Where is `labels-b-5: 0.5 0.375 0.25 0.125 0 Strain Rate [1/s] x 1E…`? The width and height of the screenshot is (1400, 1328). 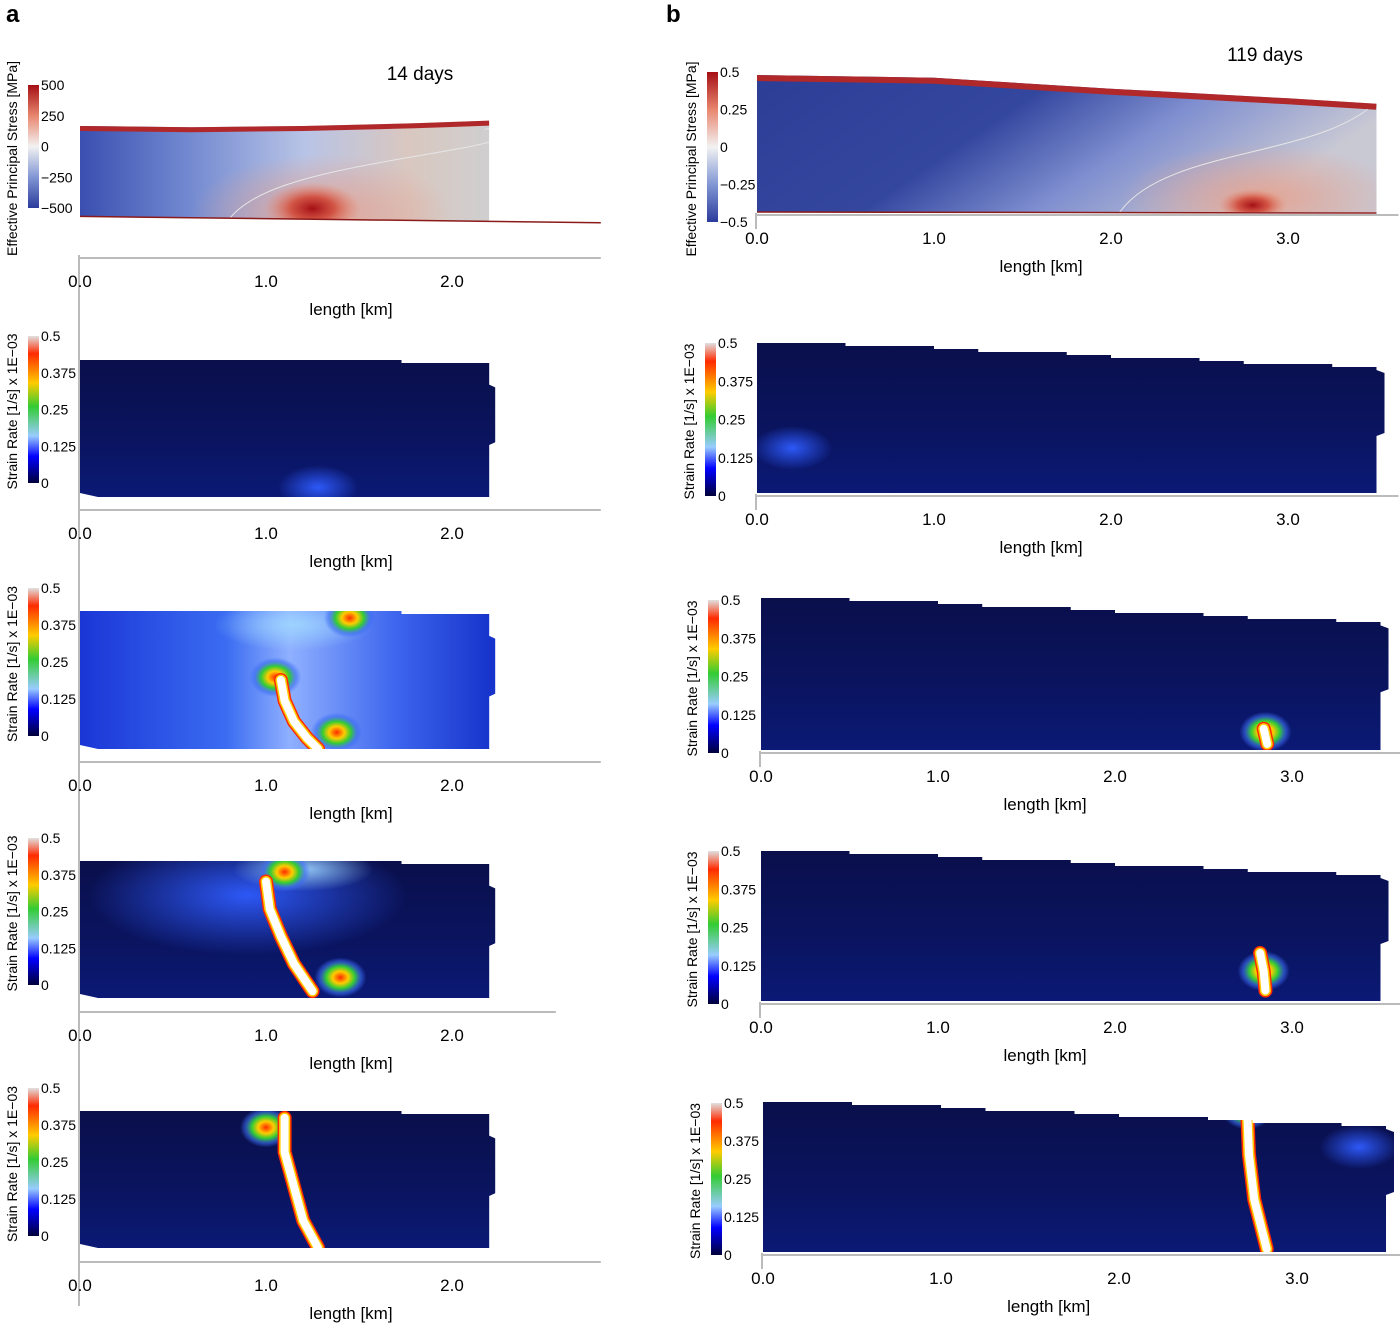
labels-b-5: 0.5 0.375 0.25 0.125 0 Strain Rate [1/s] x 1E… is located at coordinates (998, 1205).